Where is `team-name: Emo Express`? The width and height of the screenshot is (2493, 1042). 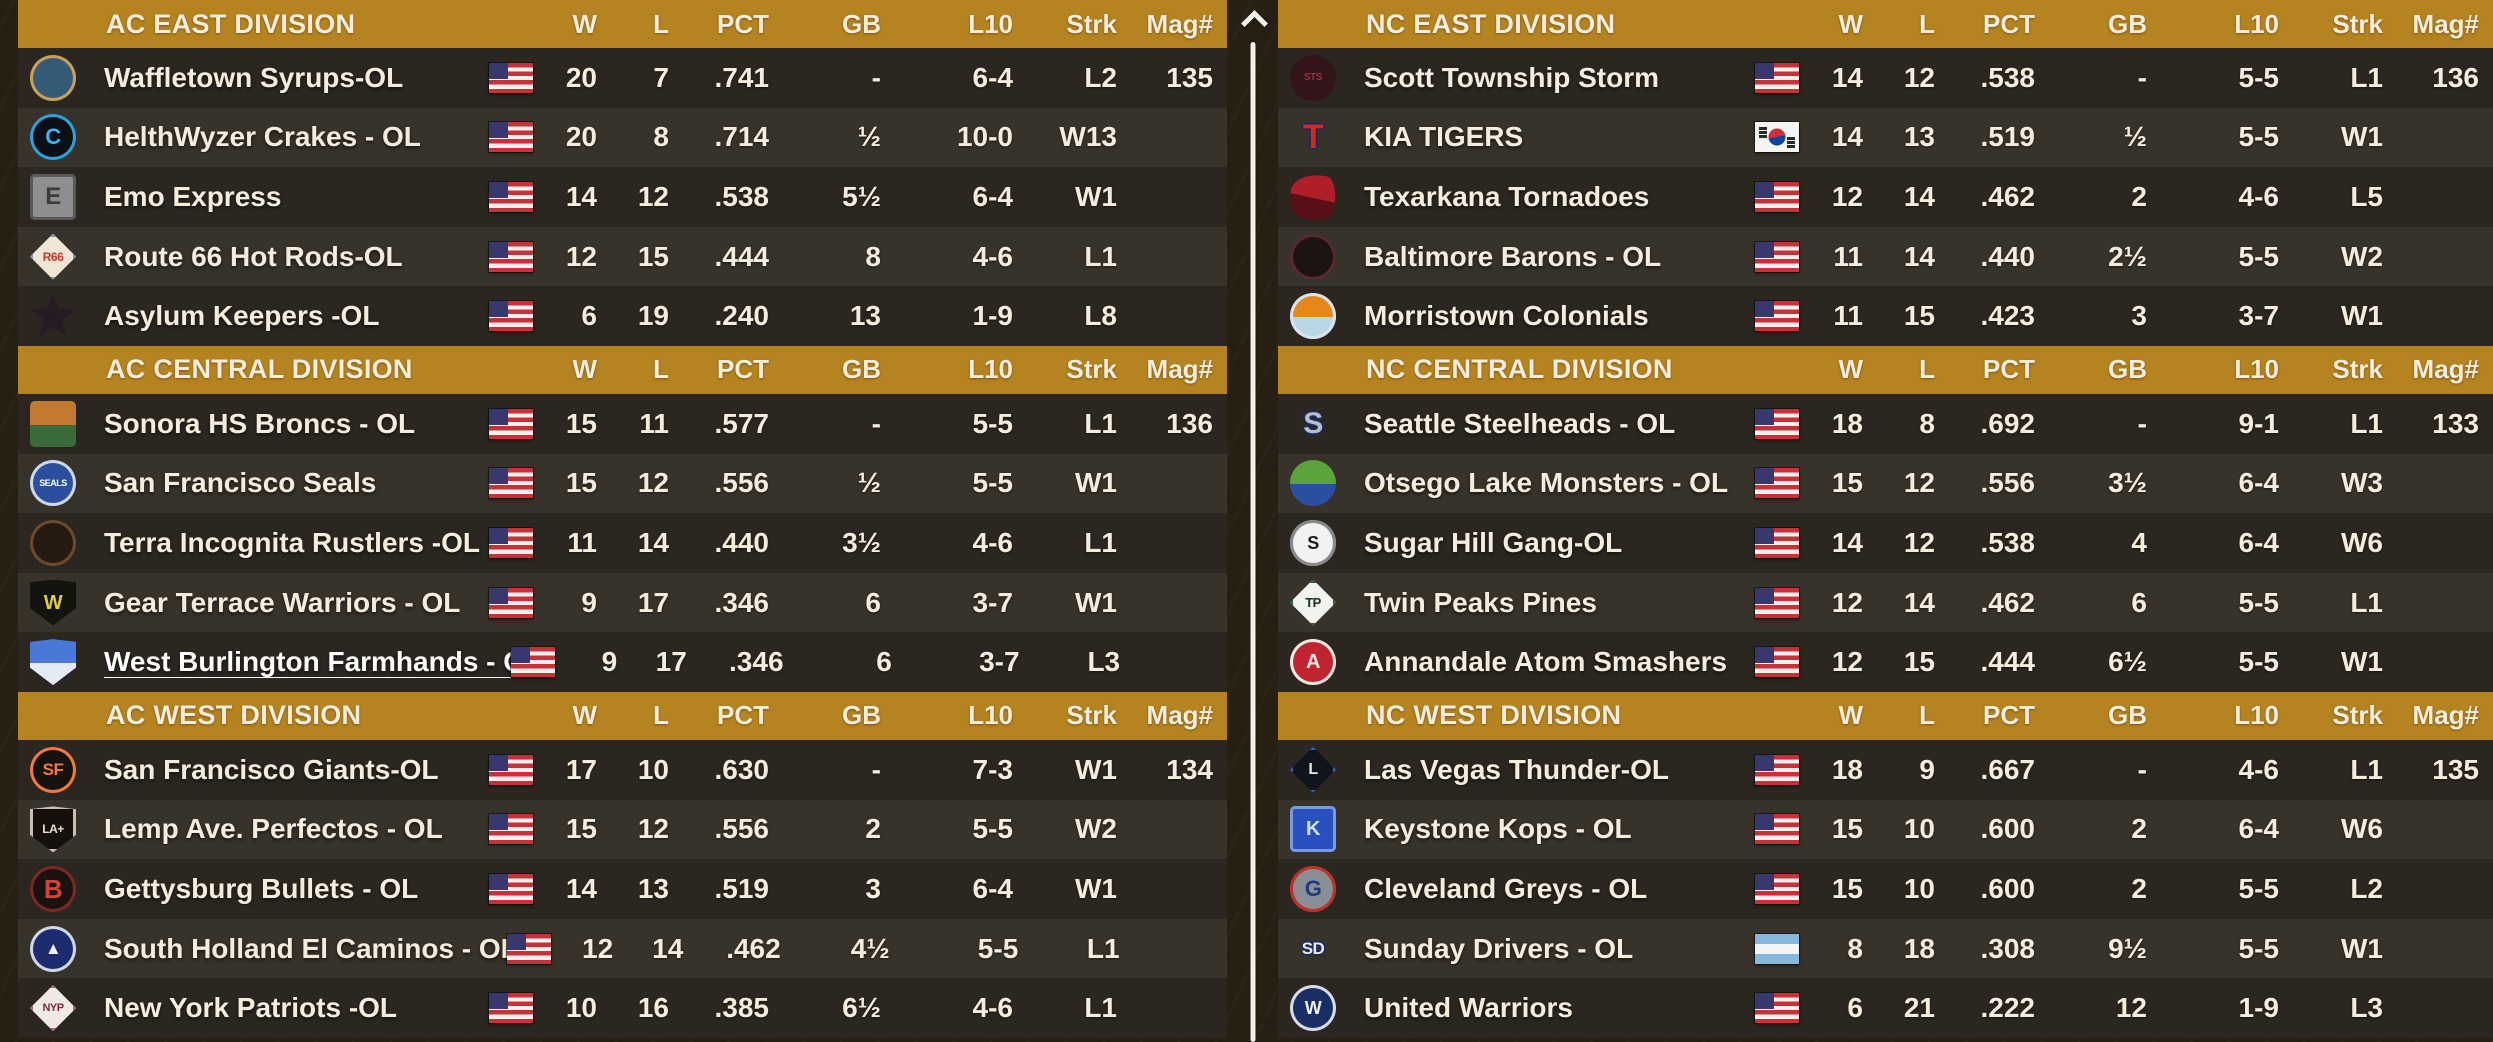 team-name: Emo Express is located at coordinates (193, 196).